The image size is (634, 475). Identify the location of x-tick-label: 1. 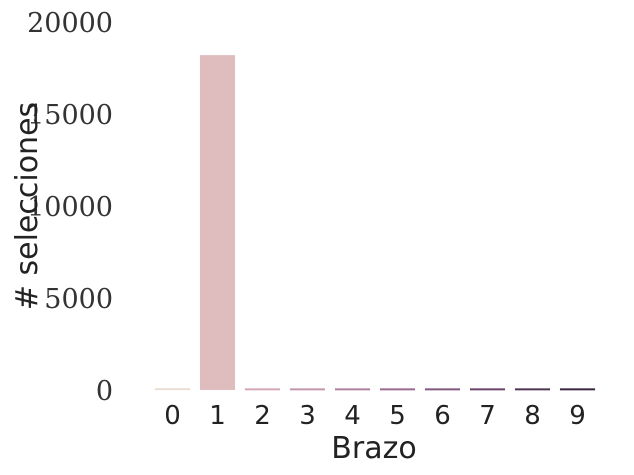
(217, 416).